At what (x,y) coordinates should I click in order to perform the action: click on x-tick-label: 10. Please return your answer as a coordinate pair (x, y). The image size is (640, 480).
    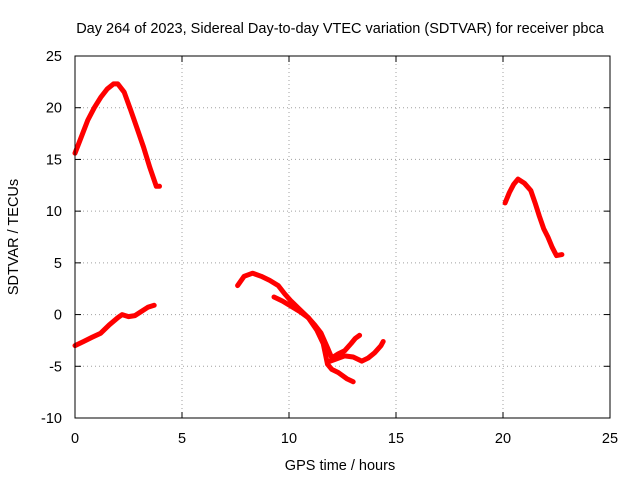
    Looking at the image, I should click on (289, 439).